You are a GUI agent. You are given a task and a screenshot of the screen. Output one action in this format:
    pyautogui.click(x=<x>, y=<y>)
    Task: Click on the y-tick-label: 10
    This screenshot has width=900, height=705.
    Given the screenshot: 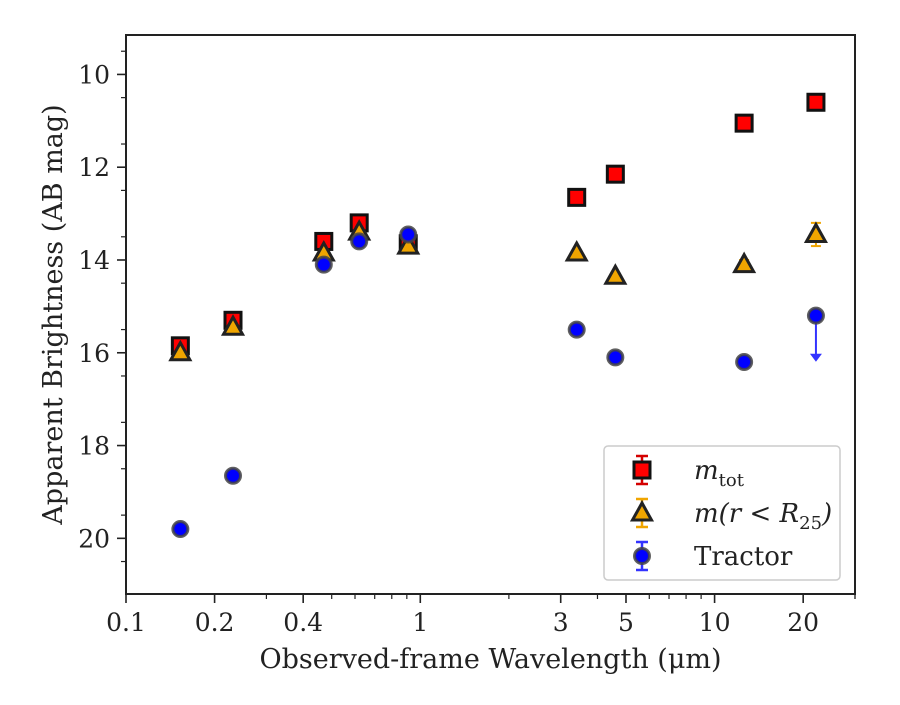 What is the action you would take?
    pyautogui.click(x=94, y=74)
    